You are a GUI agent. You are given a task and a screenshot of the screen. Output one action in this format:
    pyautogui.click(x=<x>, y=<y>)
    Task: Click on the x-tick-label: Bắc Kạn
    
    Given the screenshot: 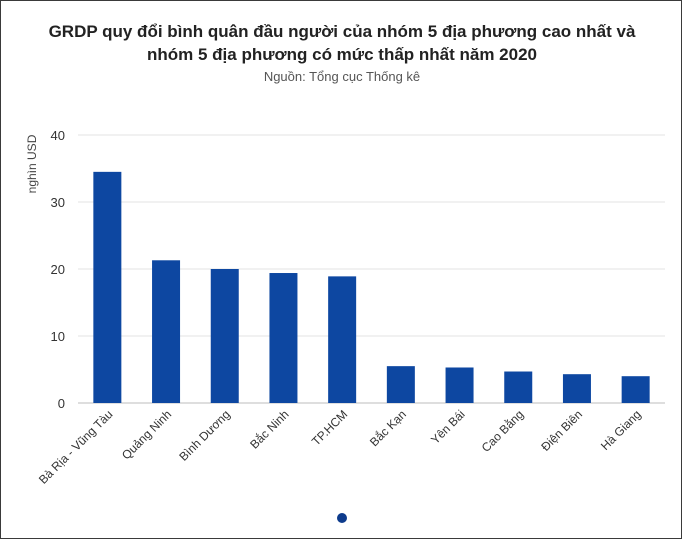 What is the action you would take?
    pyautogui.click(x=387, y=428)
    